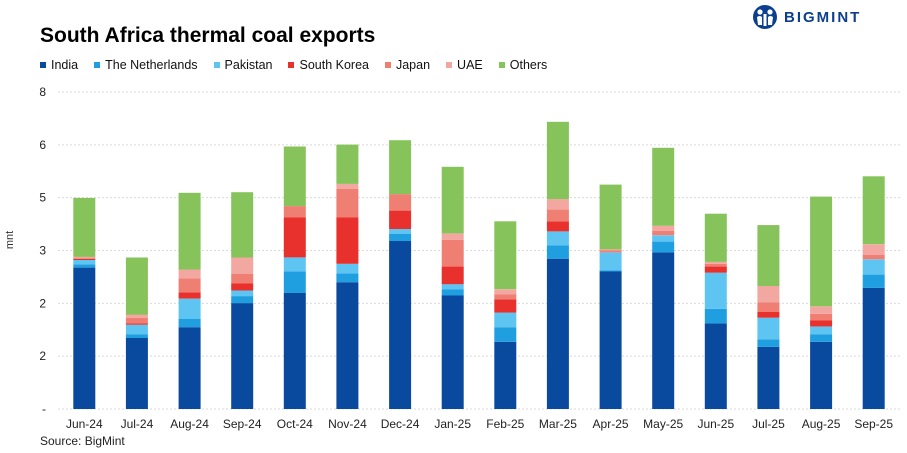 The height and width of the screenshot is (453, 907). Describe the element at coordinates (189, 424) in the screenshot. I see `x-tick-label: Aug-24` at that location.